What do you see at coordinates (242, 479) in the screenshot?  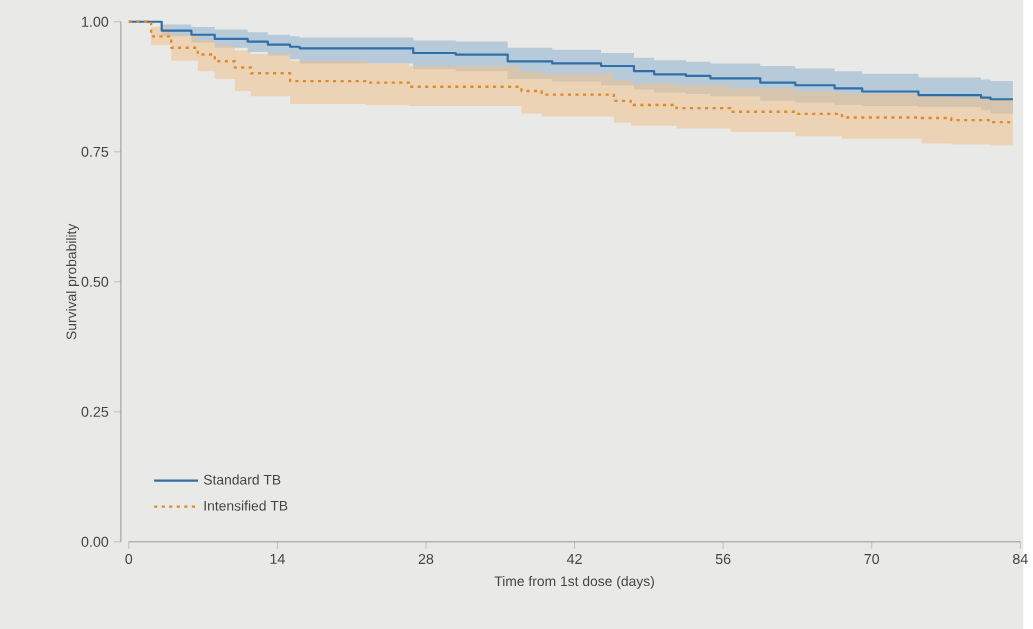 I see `legend-label: Standard TB` at bounding box center [242, 479].